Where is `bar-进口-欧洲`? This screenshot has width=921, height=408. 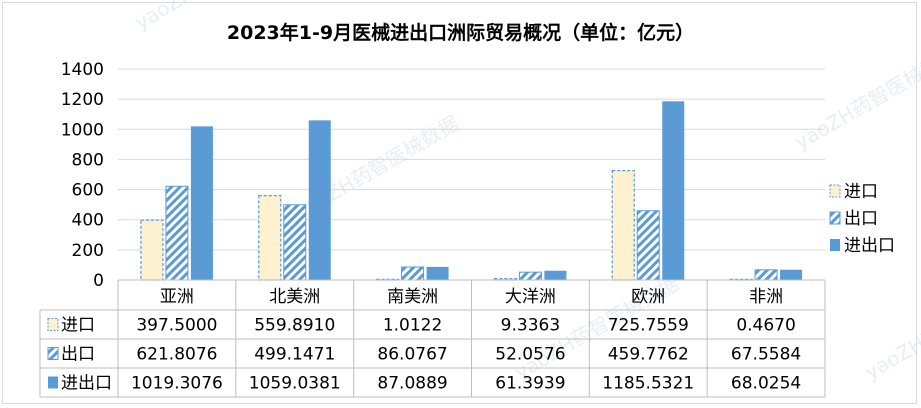
bar-进口-欧洲 is located at coordinates (623, 225).